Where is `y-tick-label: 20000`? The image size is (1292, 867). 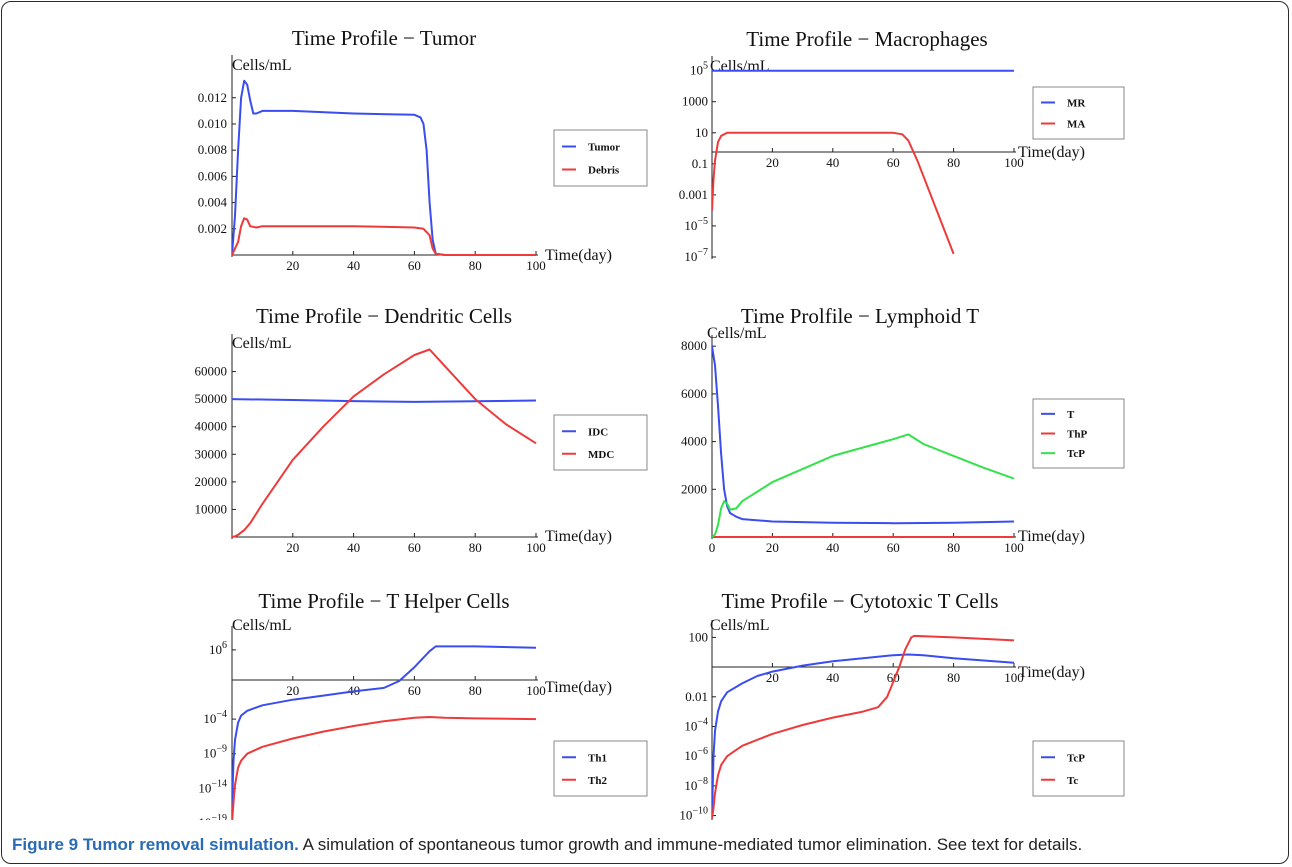 y-tick-label: 20000 is located at coordinates (211, 481).